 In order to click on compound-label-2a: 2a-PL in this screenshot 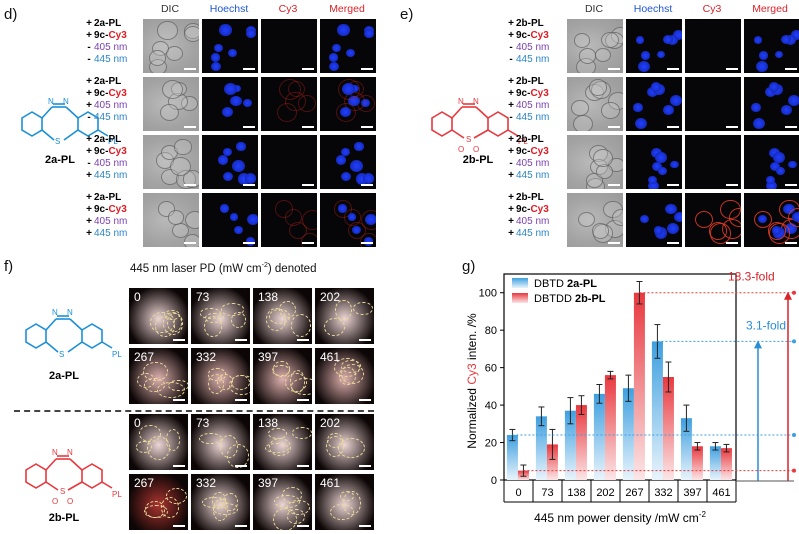, I will do `click(64, 376)`.